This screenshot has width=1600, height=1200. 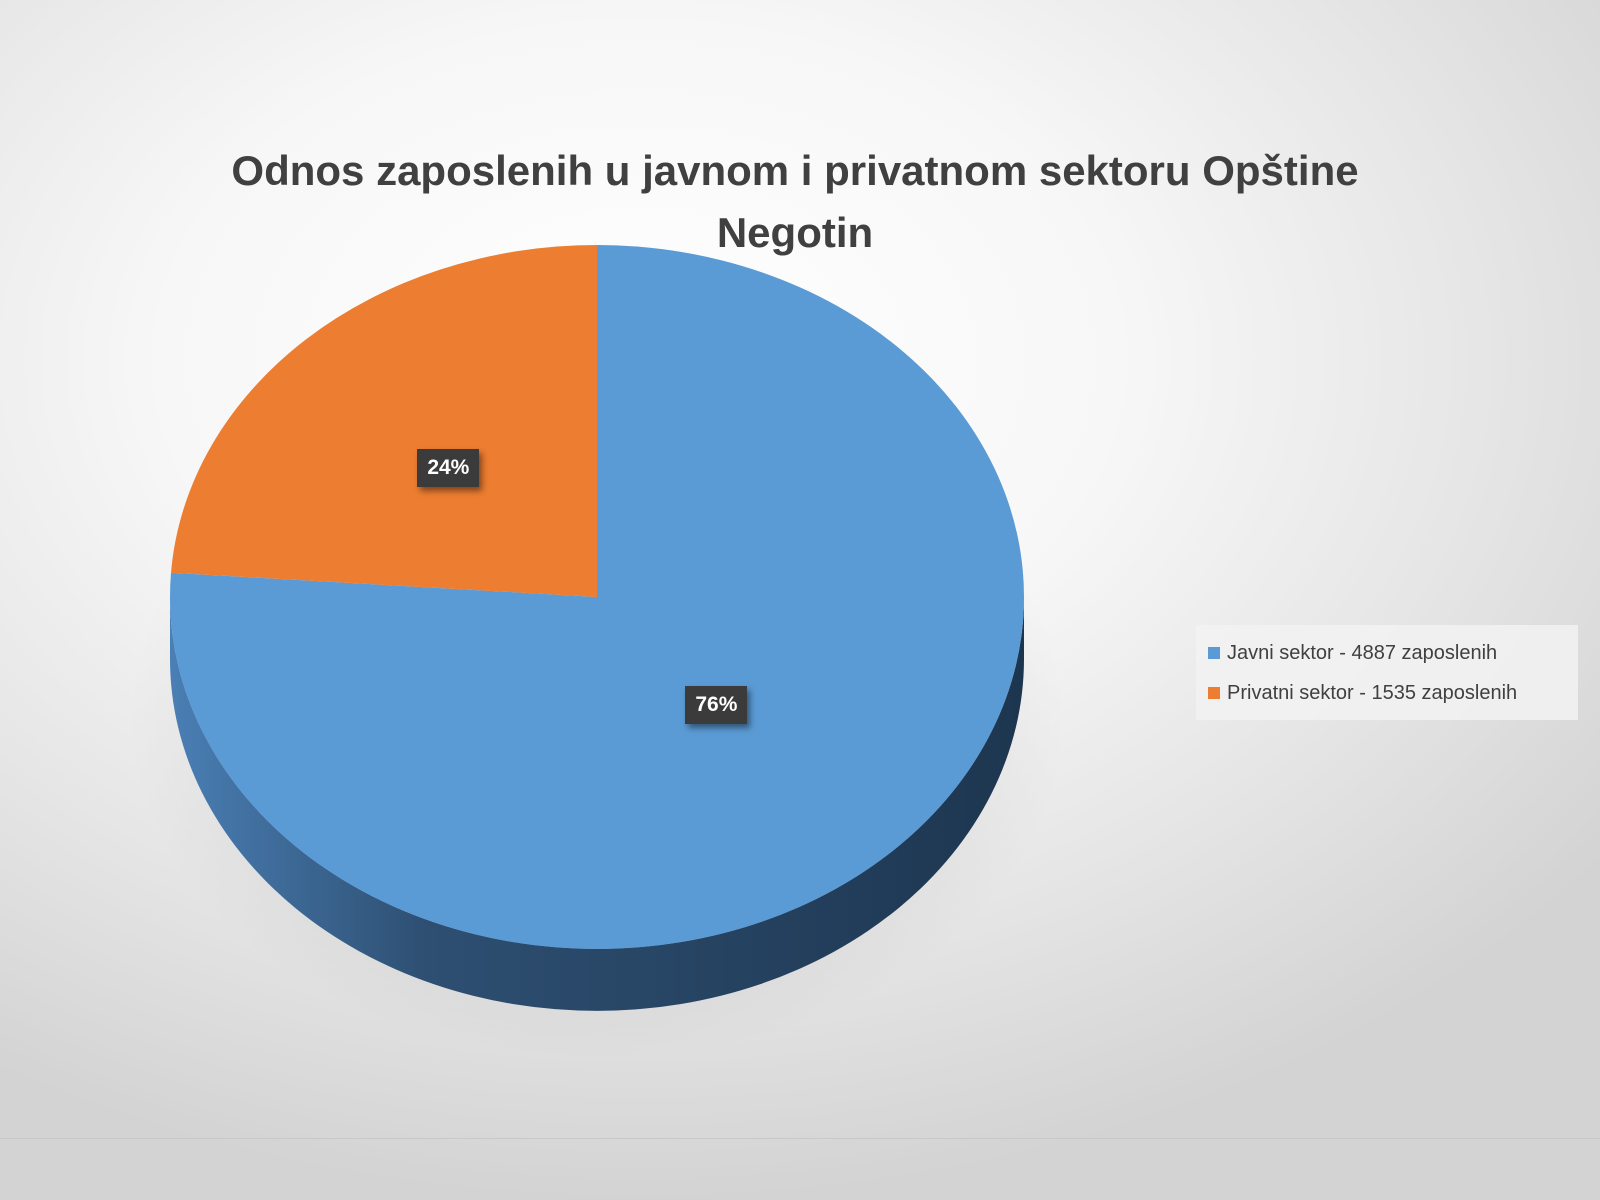 What do you see at coordinates (716, 705) in the screenshot?
I see `data-label-javni-sektor: 76%` at bounding box center [716, 705].